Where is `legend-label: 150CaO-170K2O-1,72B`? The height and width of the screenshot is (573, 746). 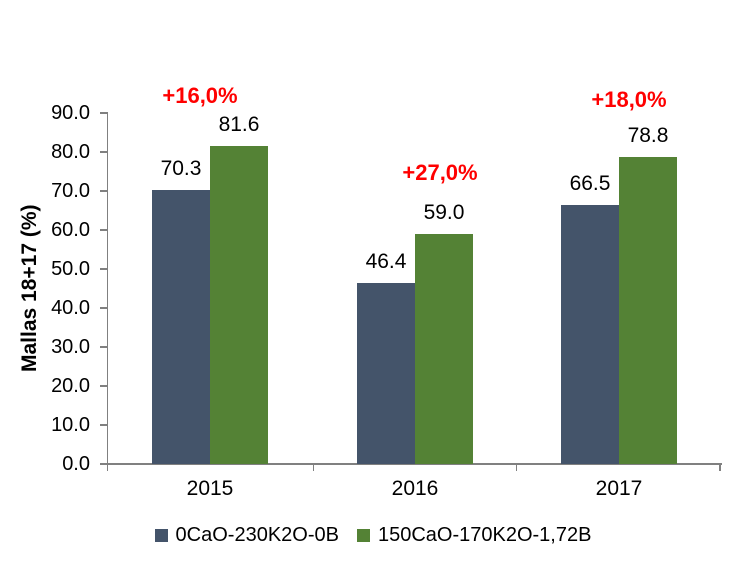 legend-label: 150CaO-170K2O-1,72B is located at coordinates (484, 534).